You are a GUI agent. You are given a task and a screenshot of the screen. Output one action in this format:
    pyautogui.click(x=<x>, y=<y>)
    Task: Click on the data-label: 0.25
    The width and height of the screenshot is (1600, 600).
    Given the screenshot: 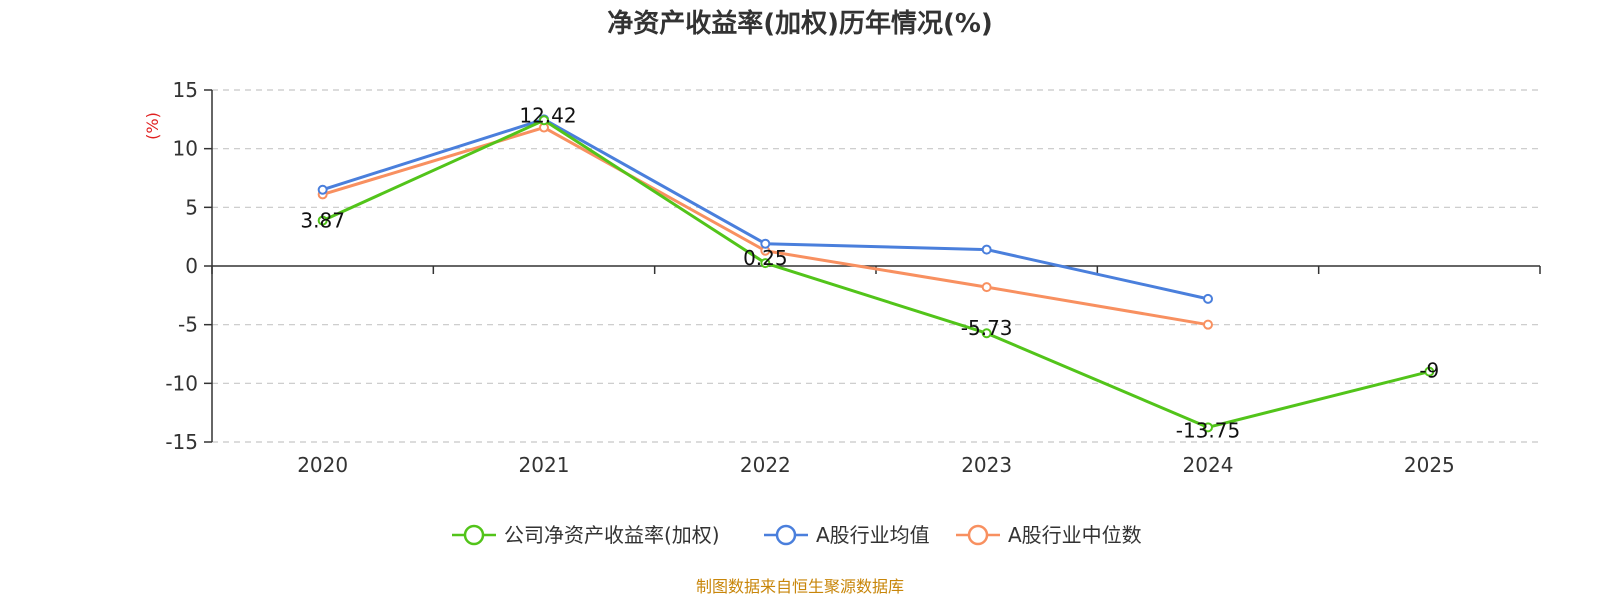 What is the action you would take?
    pyautogui.click(x=765, y=258)
    